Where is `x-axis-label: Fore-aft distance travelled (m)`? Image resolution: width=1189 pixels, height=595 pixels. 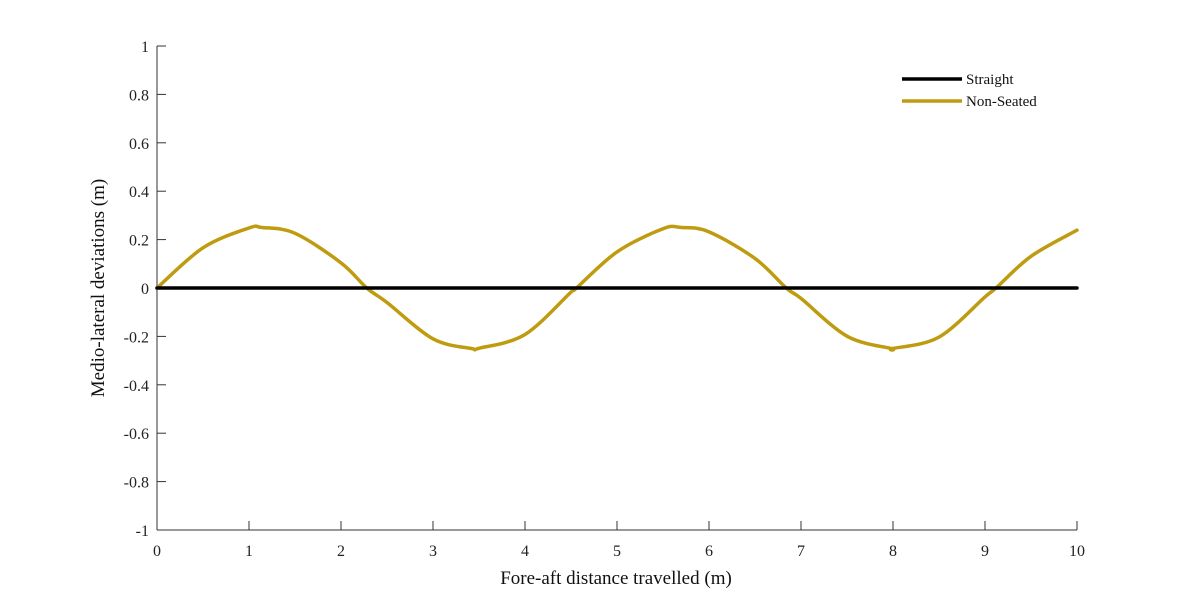
x-axis-label: Fore-aft distance travelled (m) is located at coordinates (616, 578).